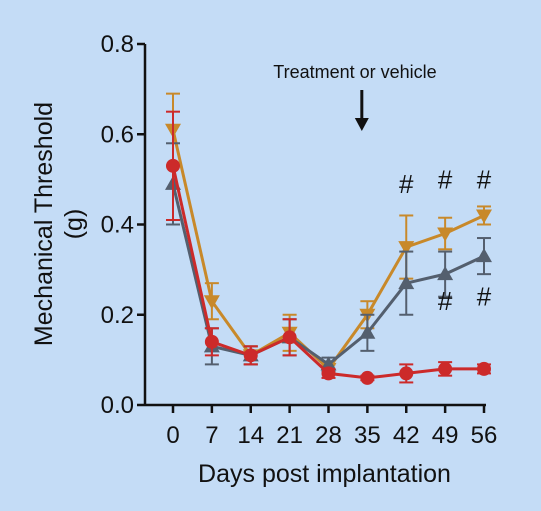 The width and height of the screenshot is (541, 511). Describe the element at coordinates (289, 435) in the screenshot. I see `x-tick-label: 21` at that location.